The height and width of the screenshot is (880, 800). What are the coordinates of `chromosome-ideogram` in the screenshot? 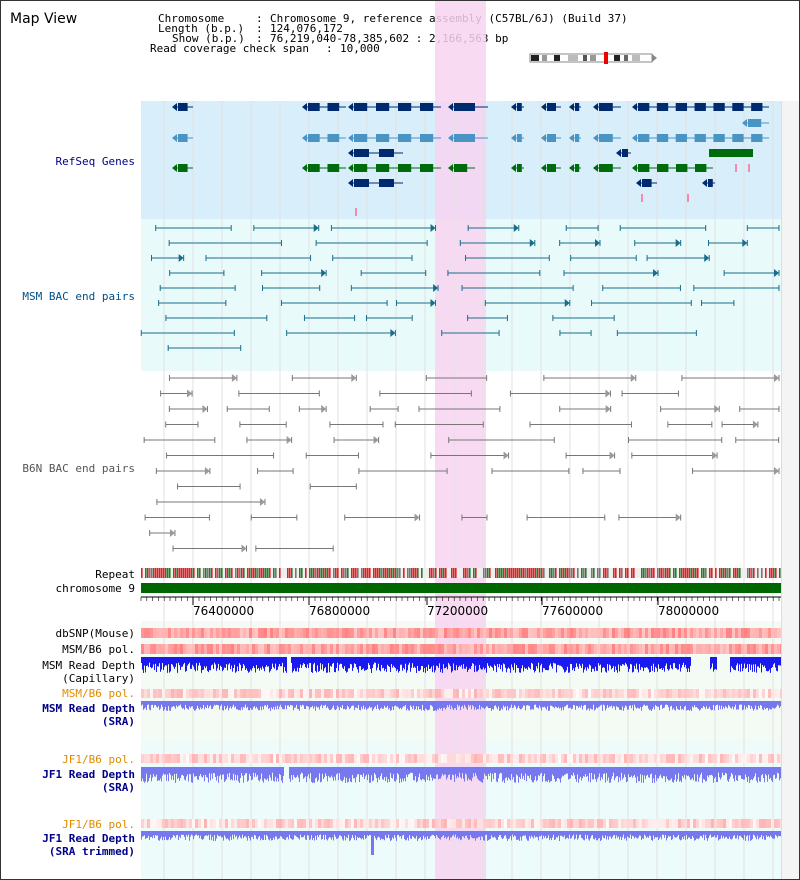 It's located at (593, 58).